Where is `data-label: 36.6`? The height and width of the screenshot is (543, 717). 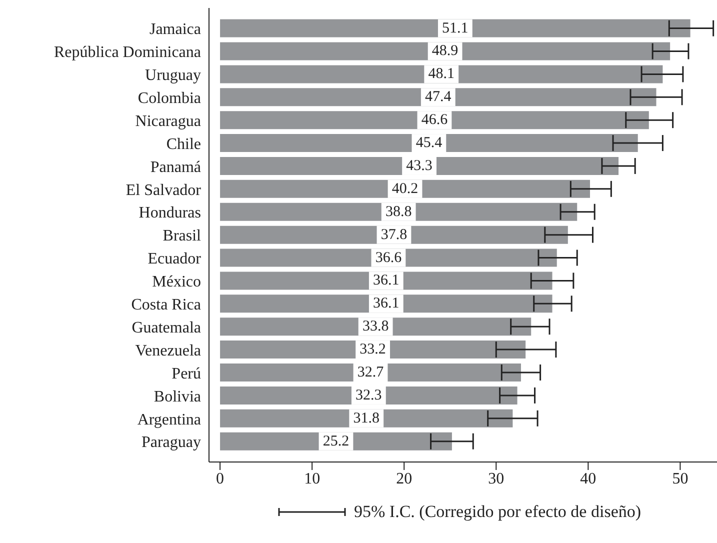 data-label: 36.6 is located at coordinates (388, 258).